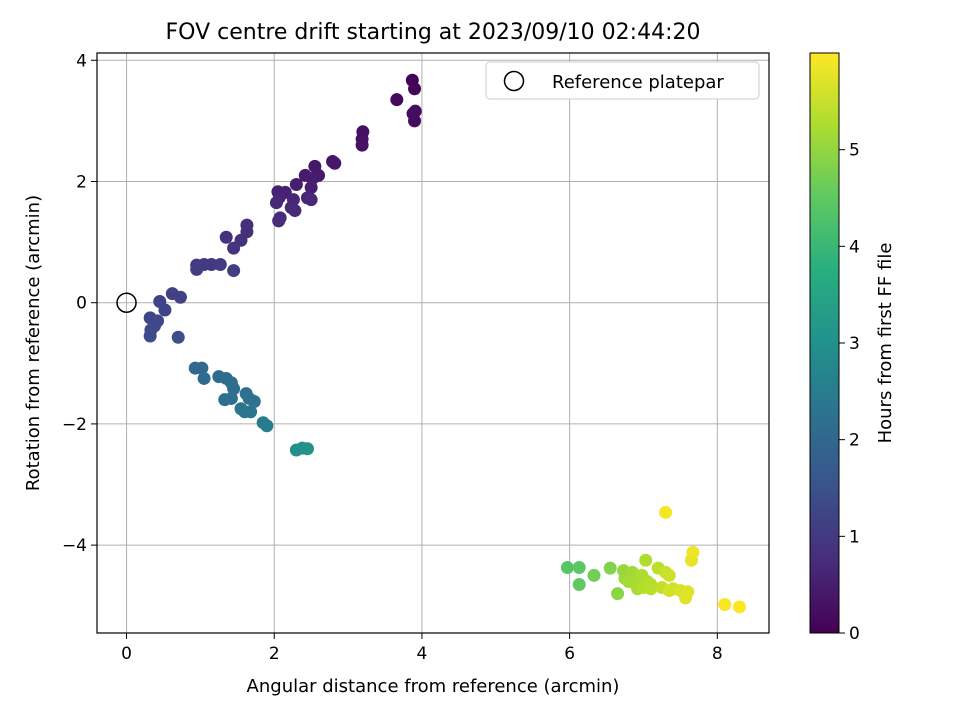 This screenshot has height=720, width=960. I want to click on y-tick-label: −2, so click(74, 425).